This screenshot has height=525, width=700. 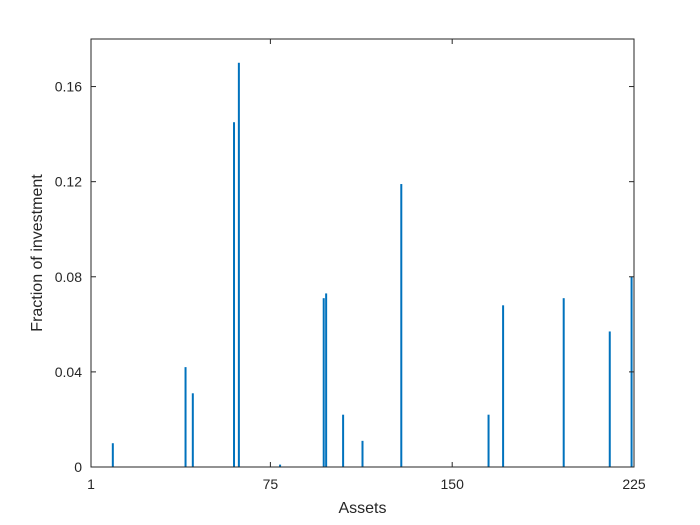 I want to click on x-tick-label: 1, so click(x=91, y=484).